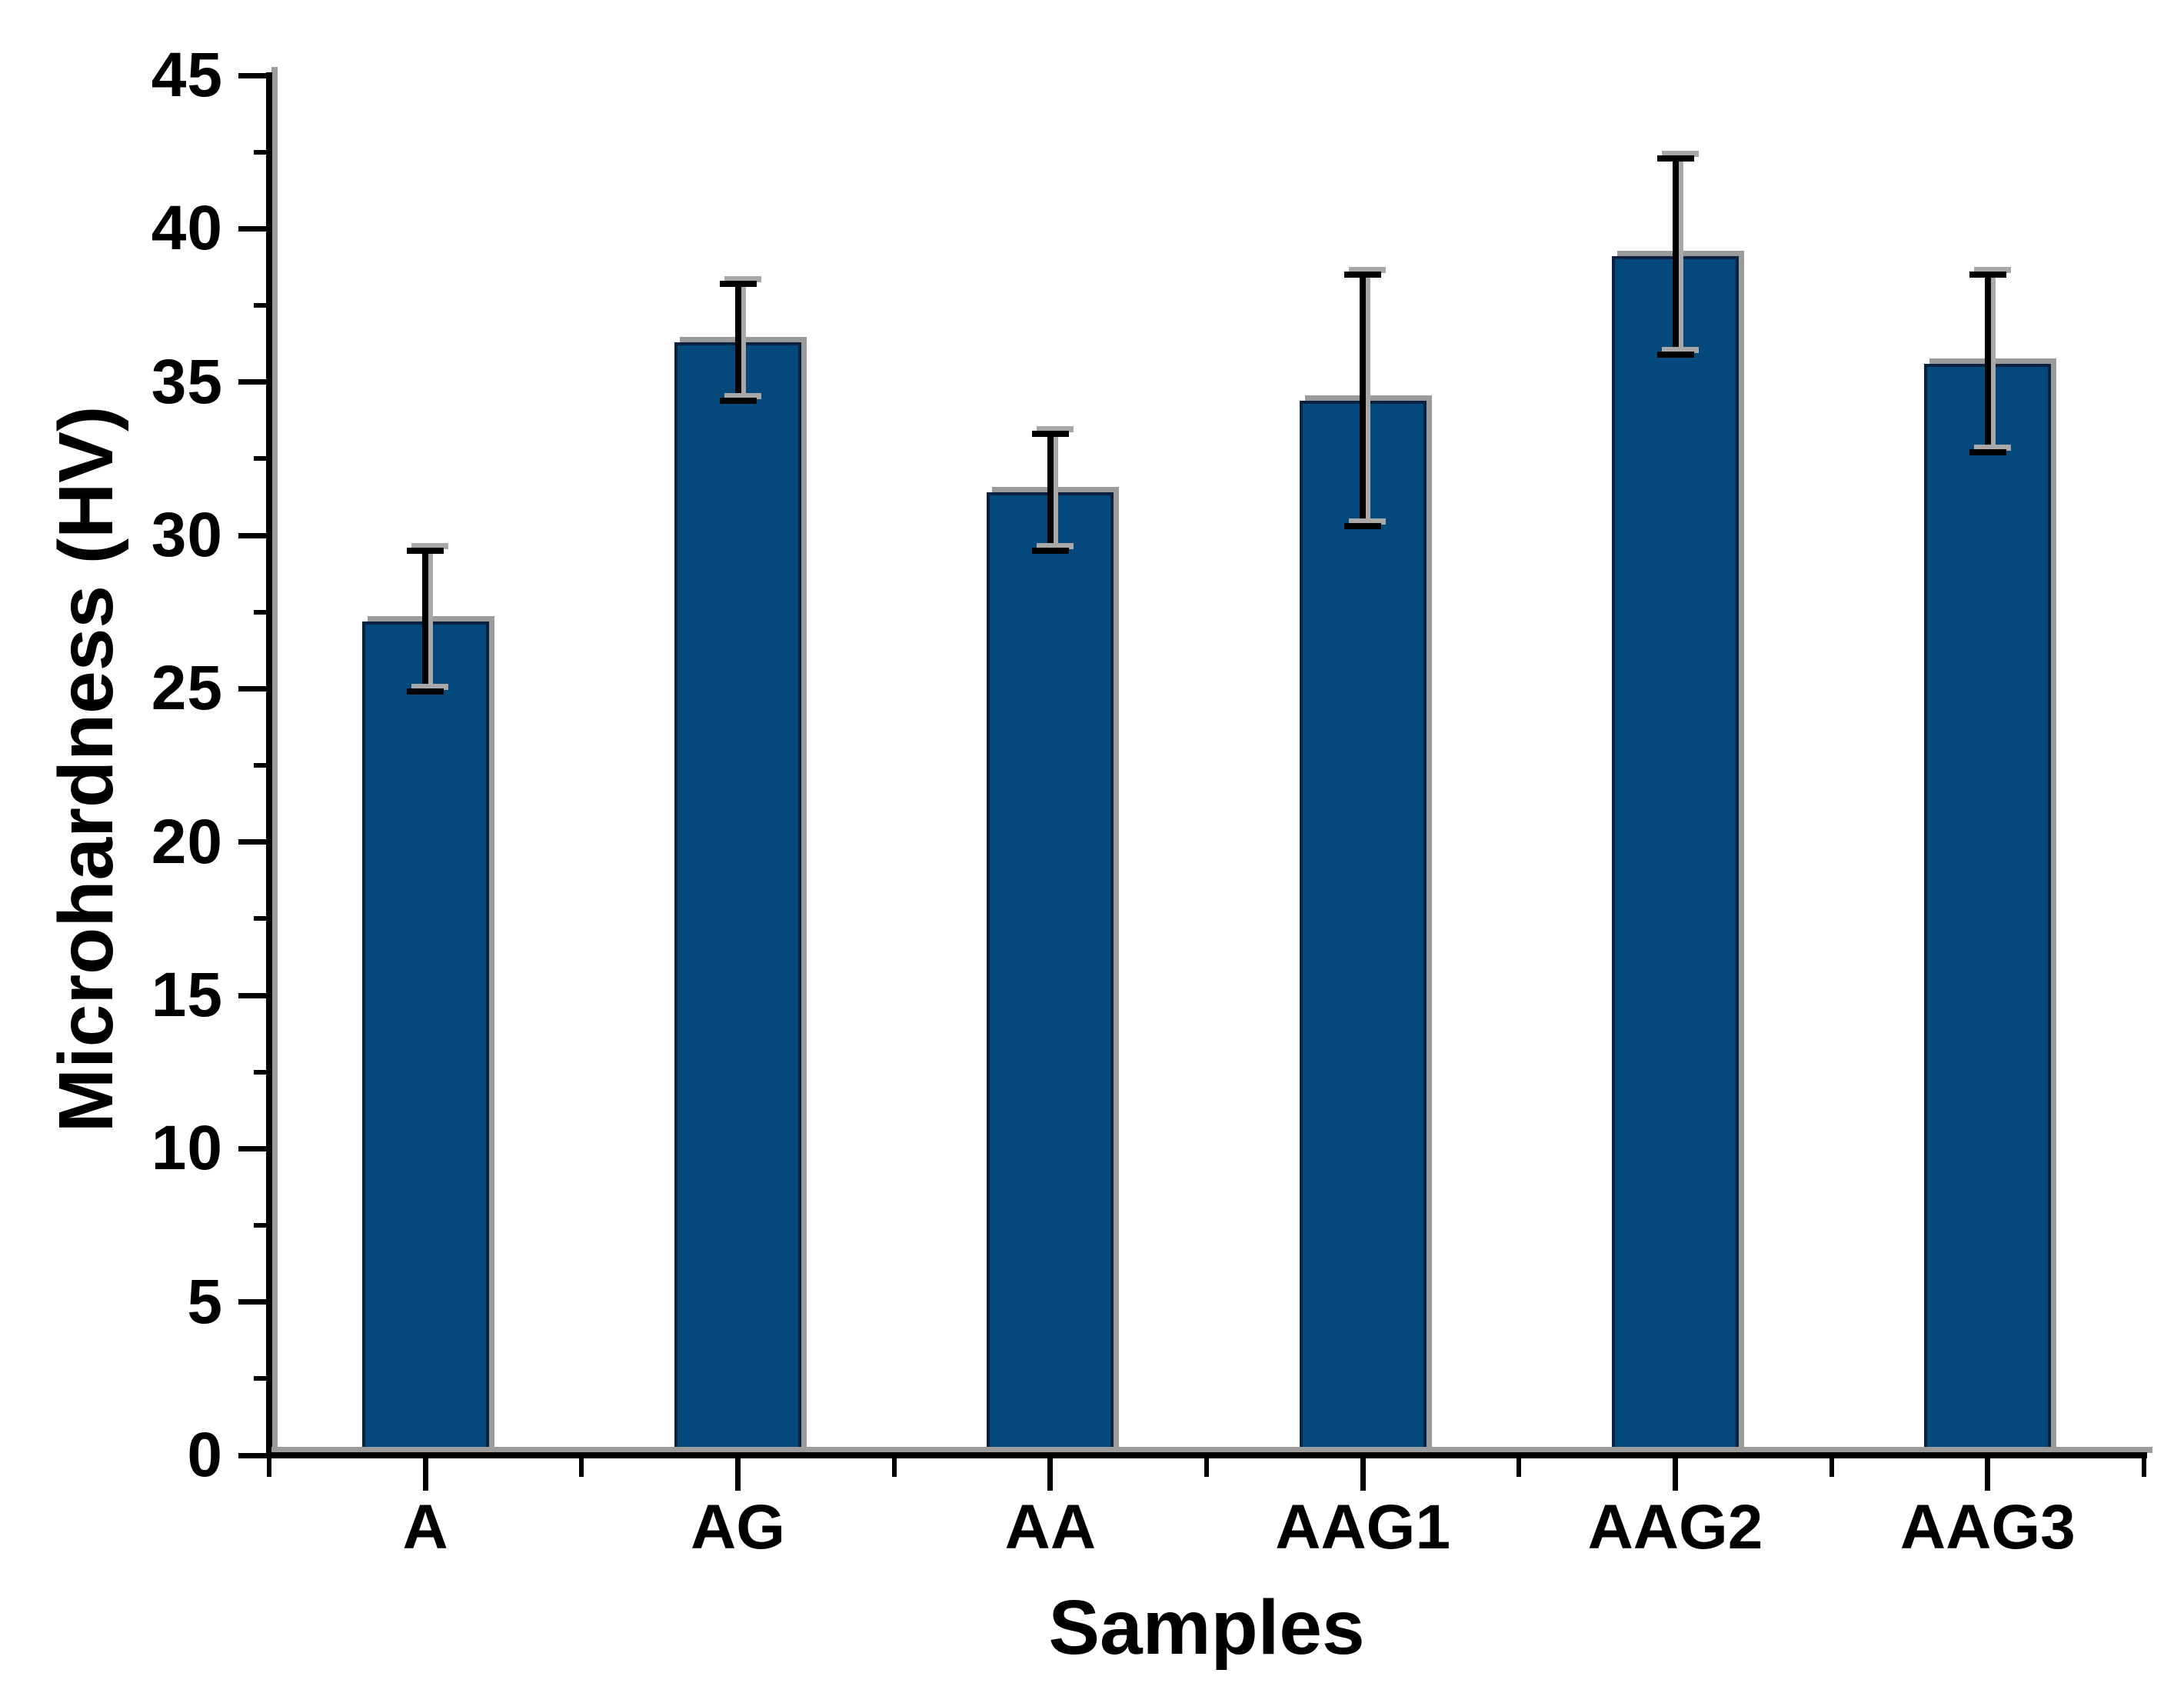  Describe the element at coordinates (1206, 1628) in the screenshot. I see `x-axis-title: Samples` at that location.